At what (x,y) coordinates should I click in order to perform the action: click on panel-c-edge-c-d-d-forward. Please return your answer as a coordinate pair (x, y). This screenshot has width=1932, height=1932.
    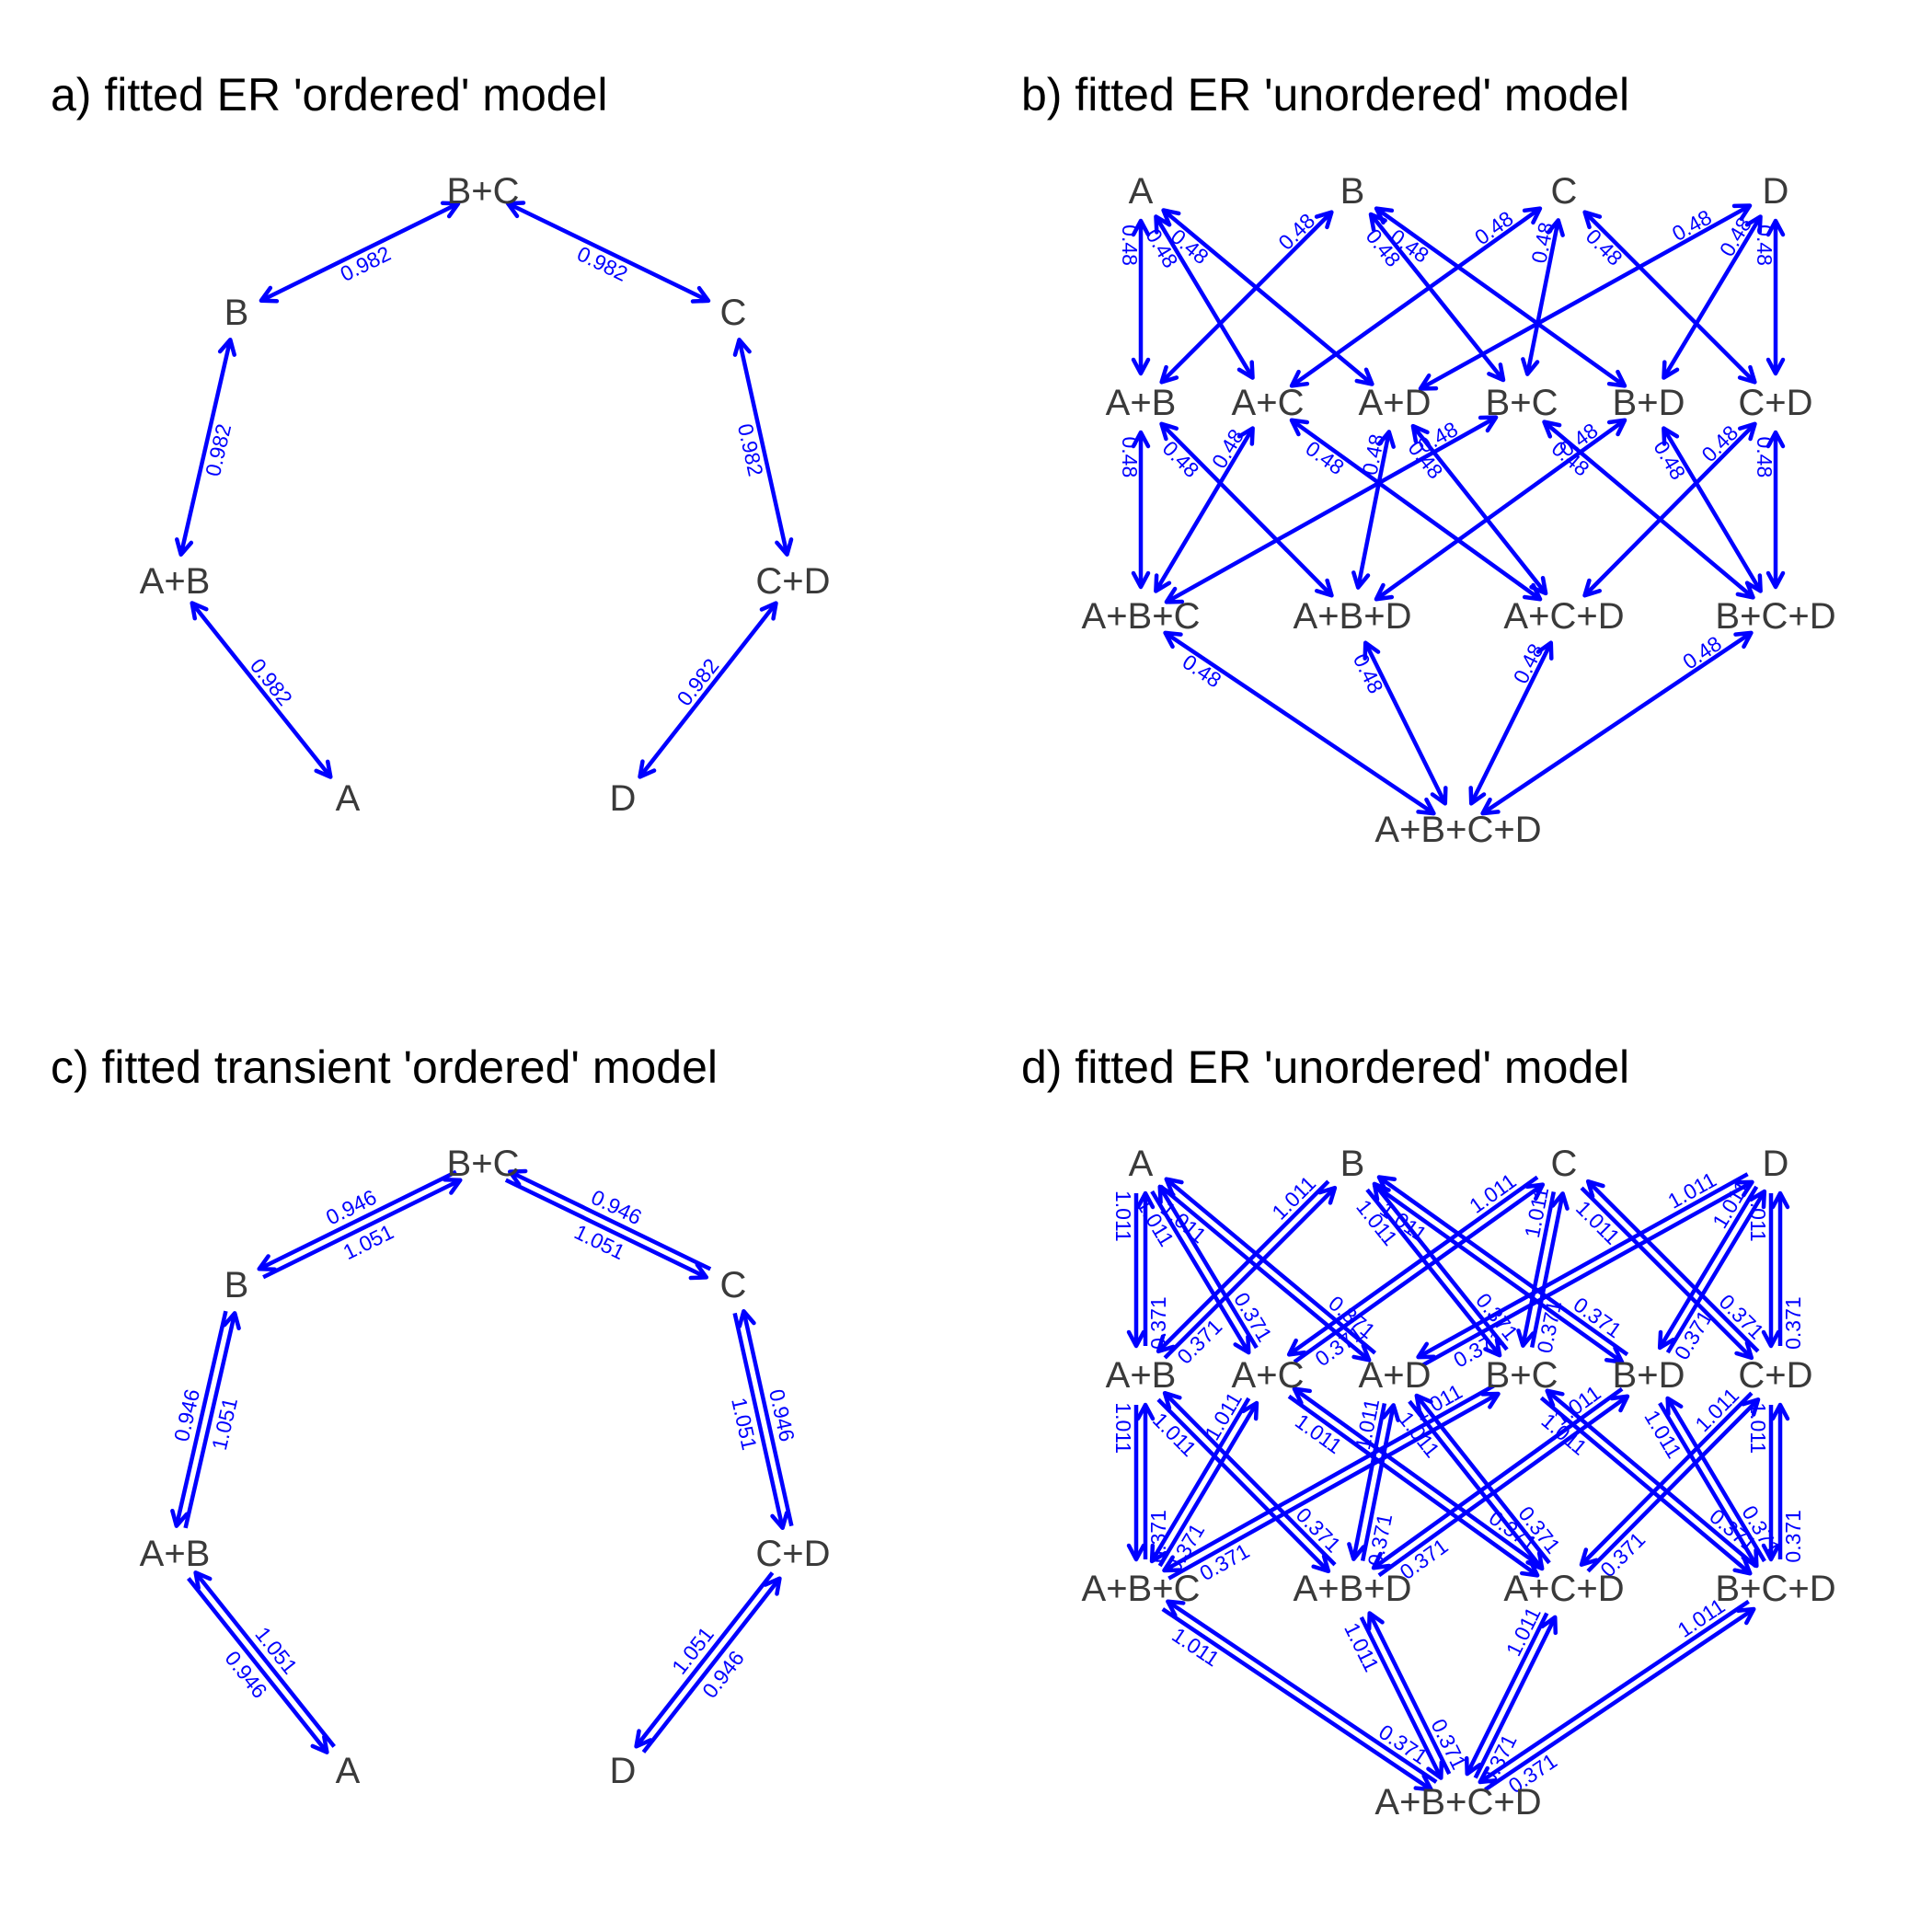
    Looking at the image, I should click on (704, 1659).